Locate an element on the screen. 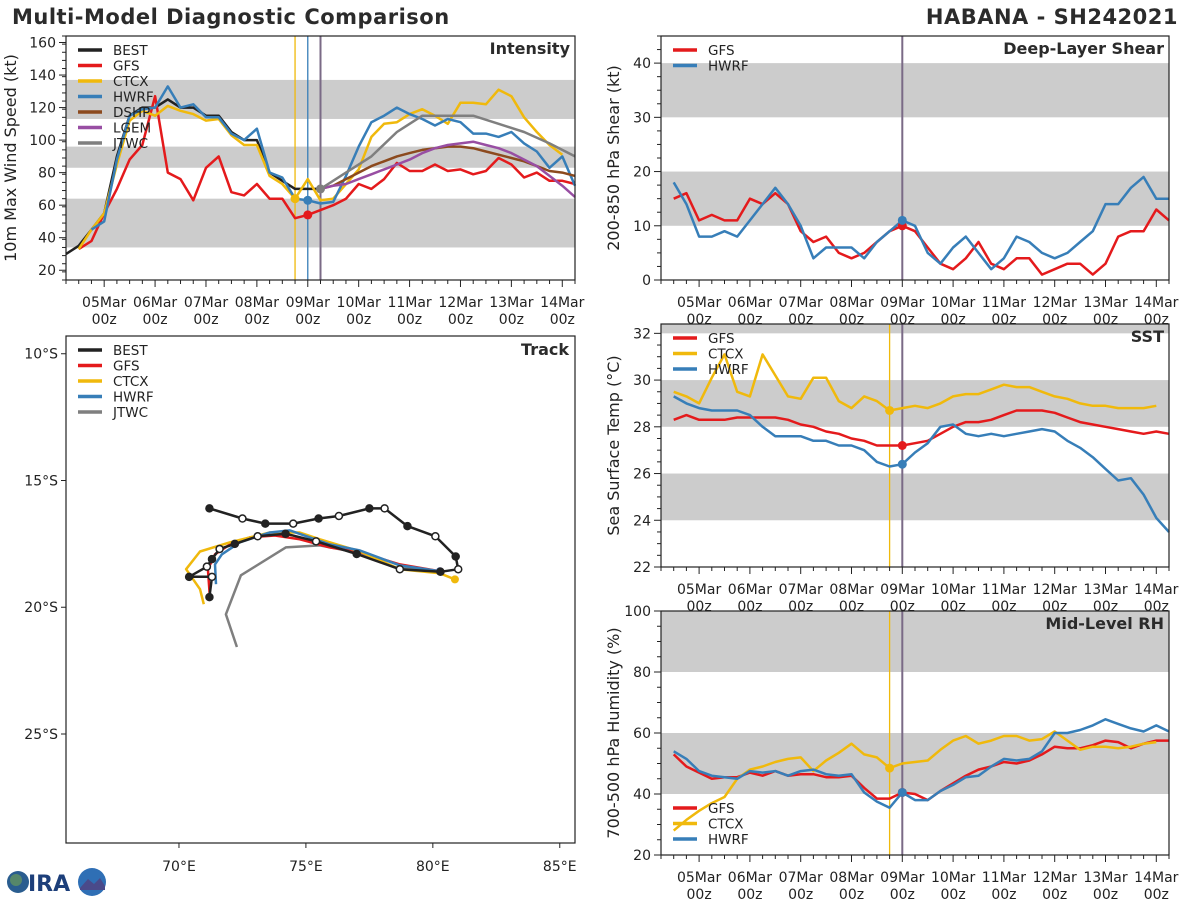 The height and width of the screenshot is (900, 1200). series-line-gfs is located at coordinates (921, 428).